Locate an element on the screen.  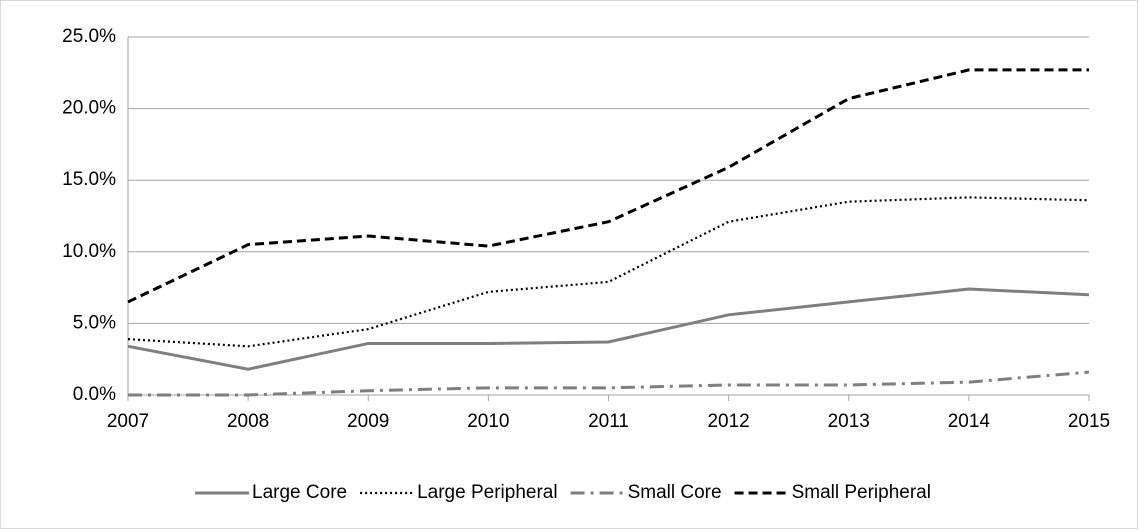
x-tick-label: 2012 is located at coordinates (728, 421).